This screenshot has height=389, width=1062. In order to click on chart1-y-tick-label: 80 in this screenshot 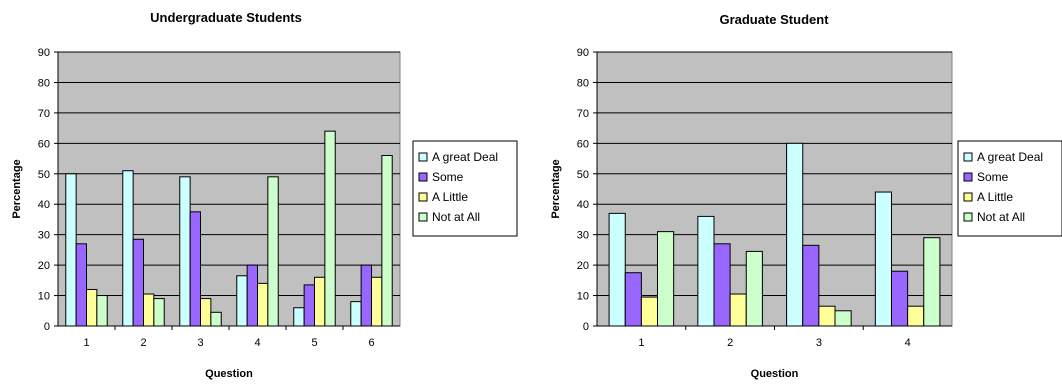, I will do `click(44, 83)`.